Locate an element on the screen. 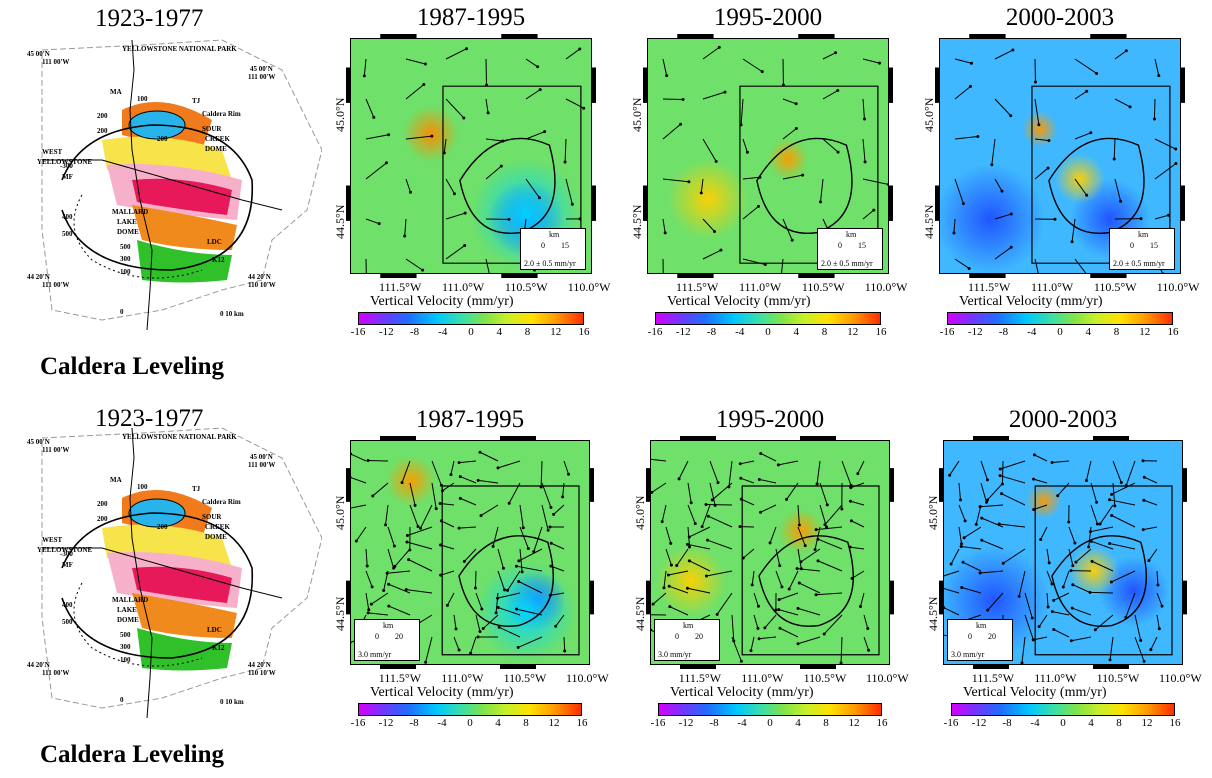 This screenshot has width=1212, height=778. leveling-label-mf-bottom: MF is located at coordinates (67, 565).